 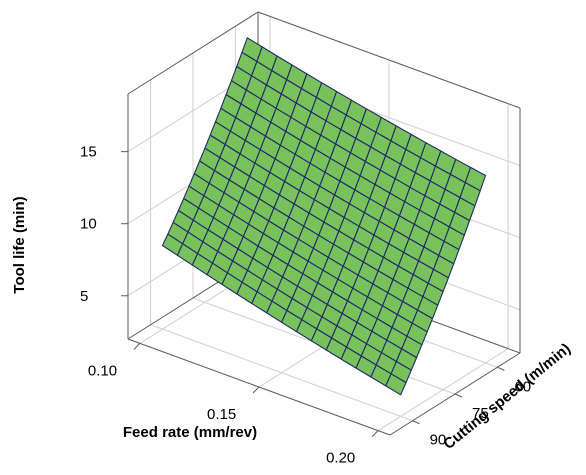 What do you see at coordinates (190, 432) in the screenshot?
I see `x-axis-title: Feed rate (mm/rev)` at bounding box center [190, 432].